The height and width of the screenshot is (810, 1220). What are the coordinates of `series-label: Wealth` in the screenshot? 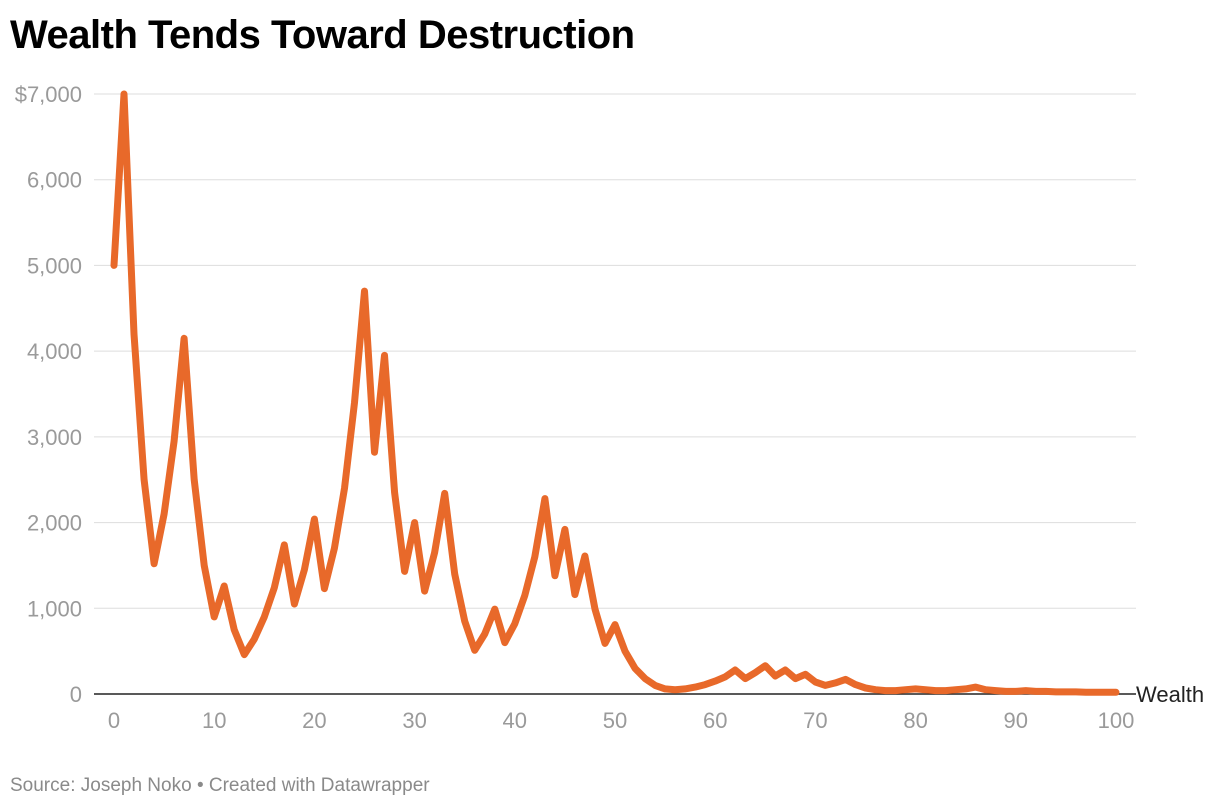 It's located at (1170, 694).